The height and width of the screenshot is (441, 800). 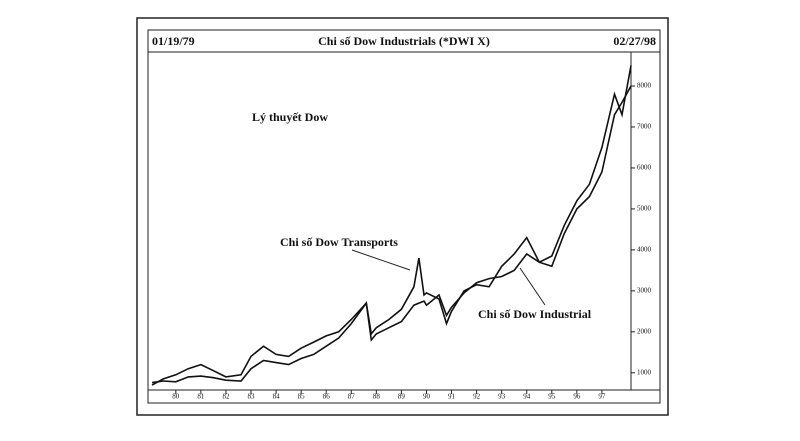 What do you see at coordinates (302, 397) in the screenshot?
I see `x-tick-label: 85` at bounding box center [302, 397].